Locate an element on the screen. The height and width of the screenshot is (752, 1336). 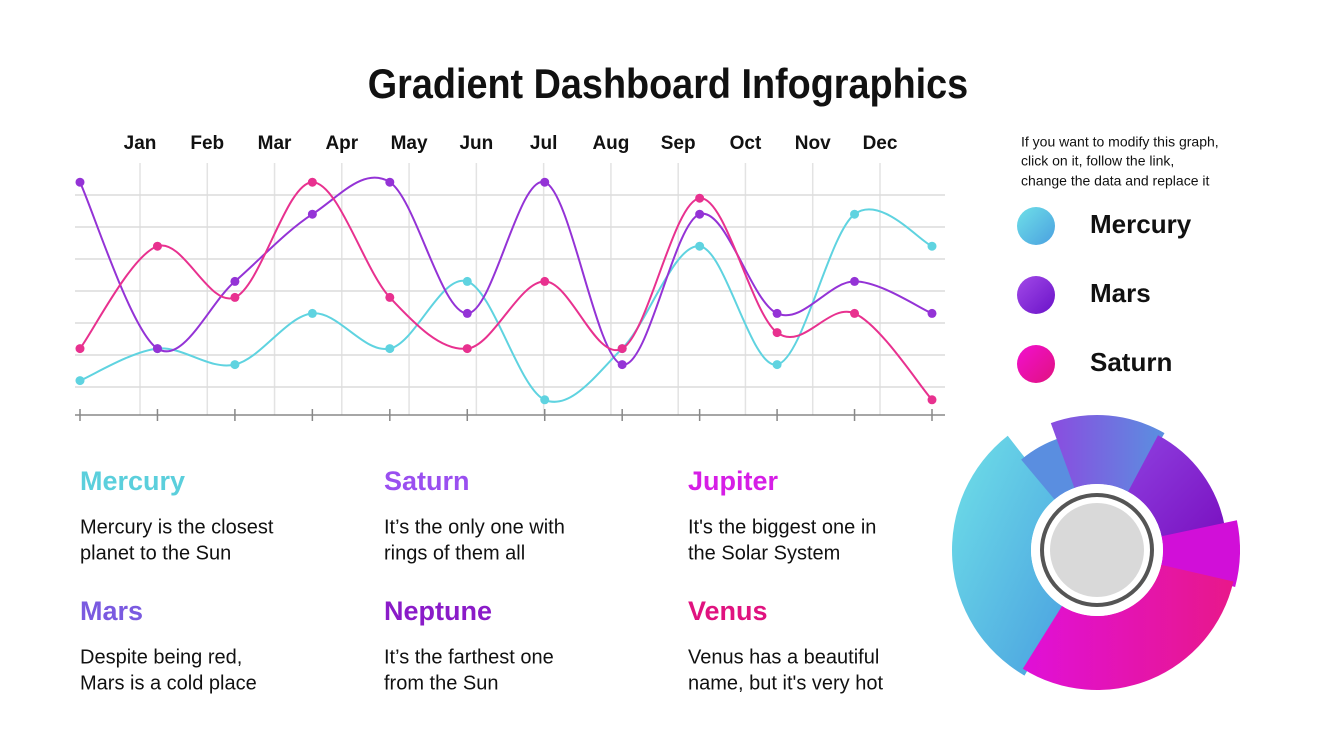
decorative-donut is located at coordinates (1096, 552).